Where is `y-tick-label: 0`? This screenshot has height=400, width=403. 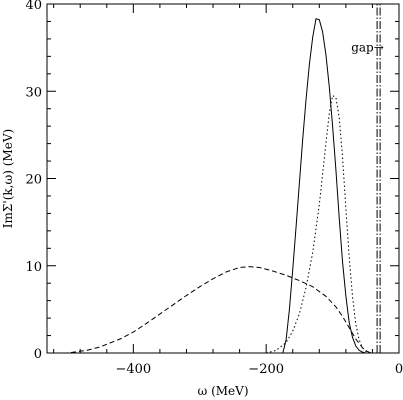
y-tick-label: 0 is located at coordinates (38, 354).